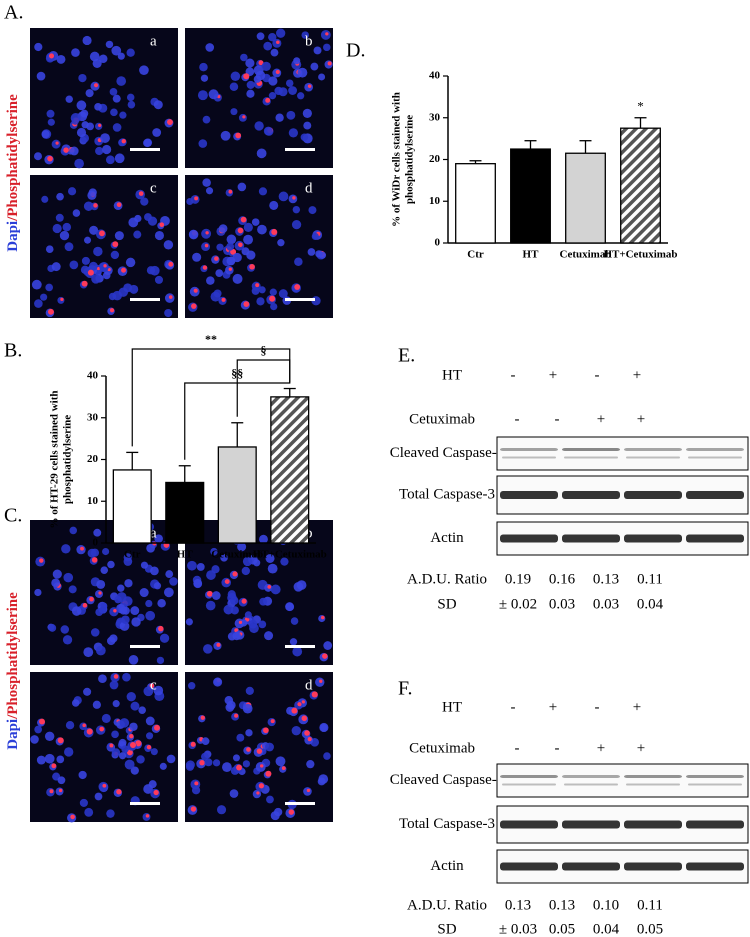 The width and height of the screenshot is (750, 937). Describe the element at coordinates (518, 604) in the screenshot. I see `sd-value: ± 0.02` at that location.